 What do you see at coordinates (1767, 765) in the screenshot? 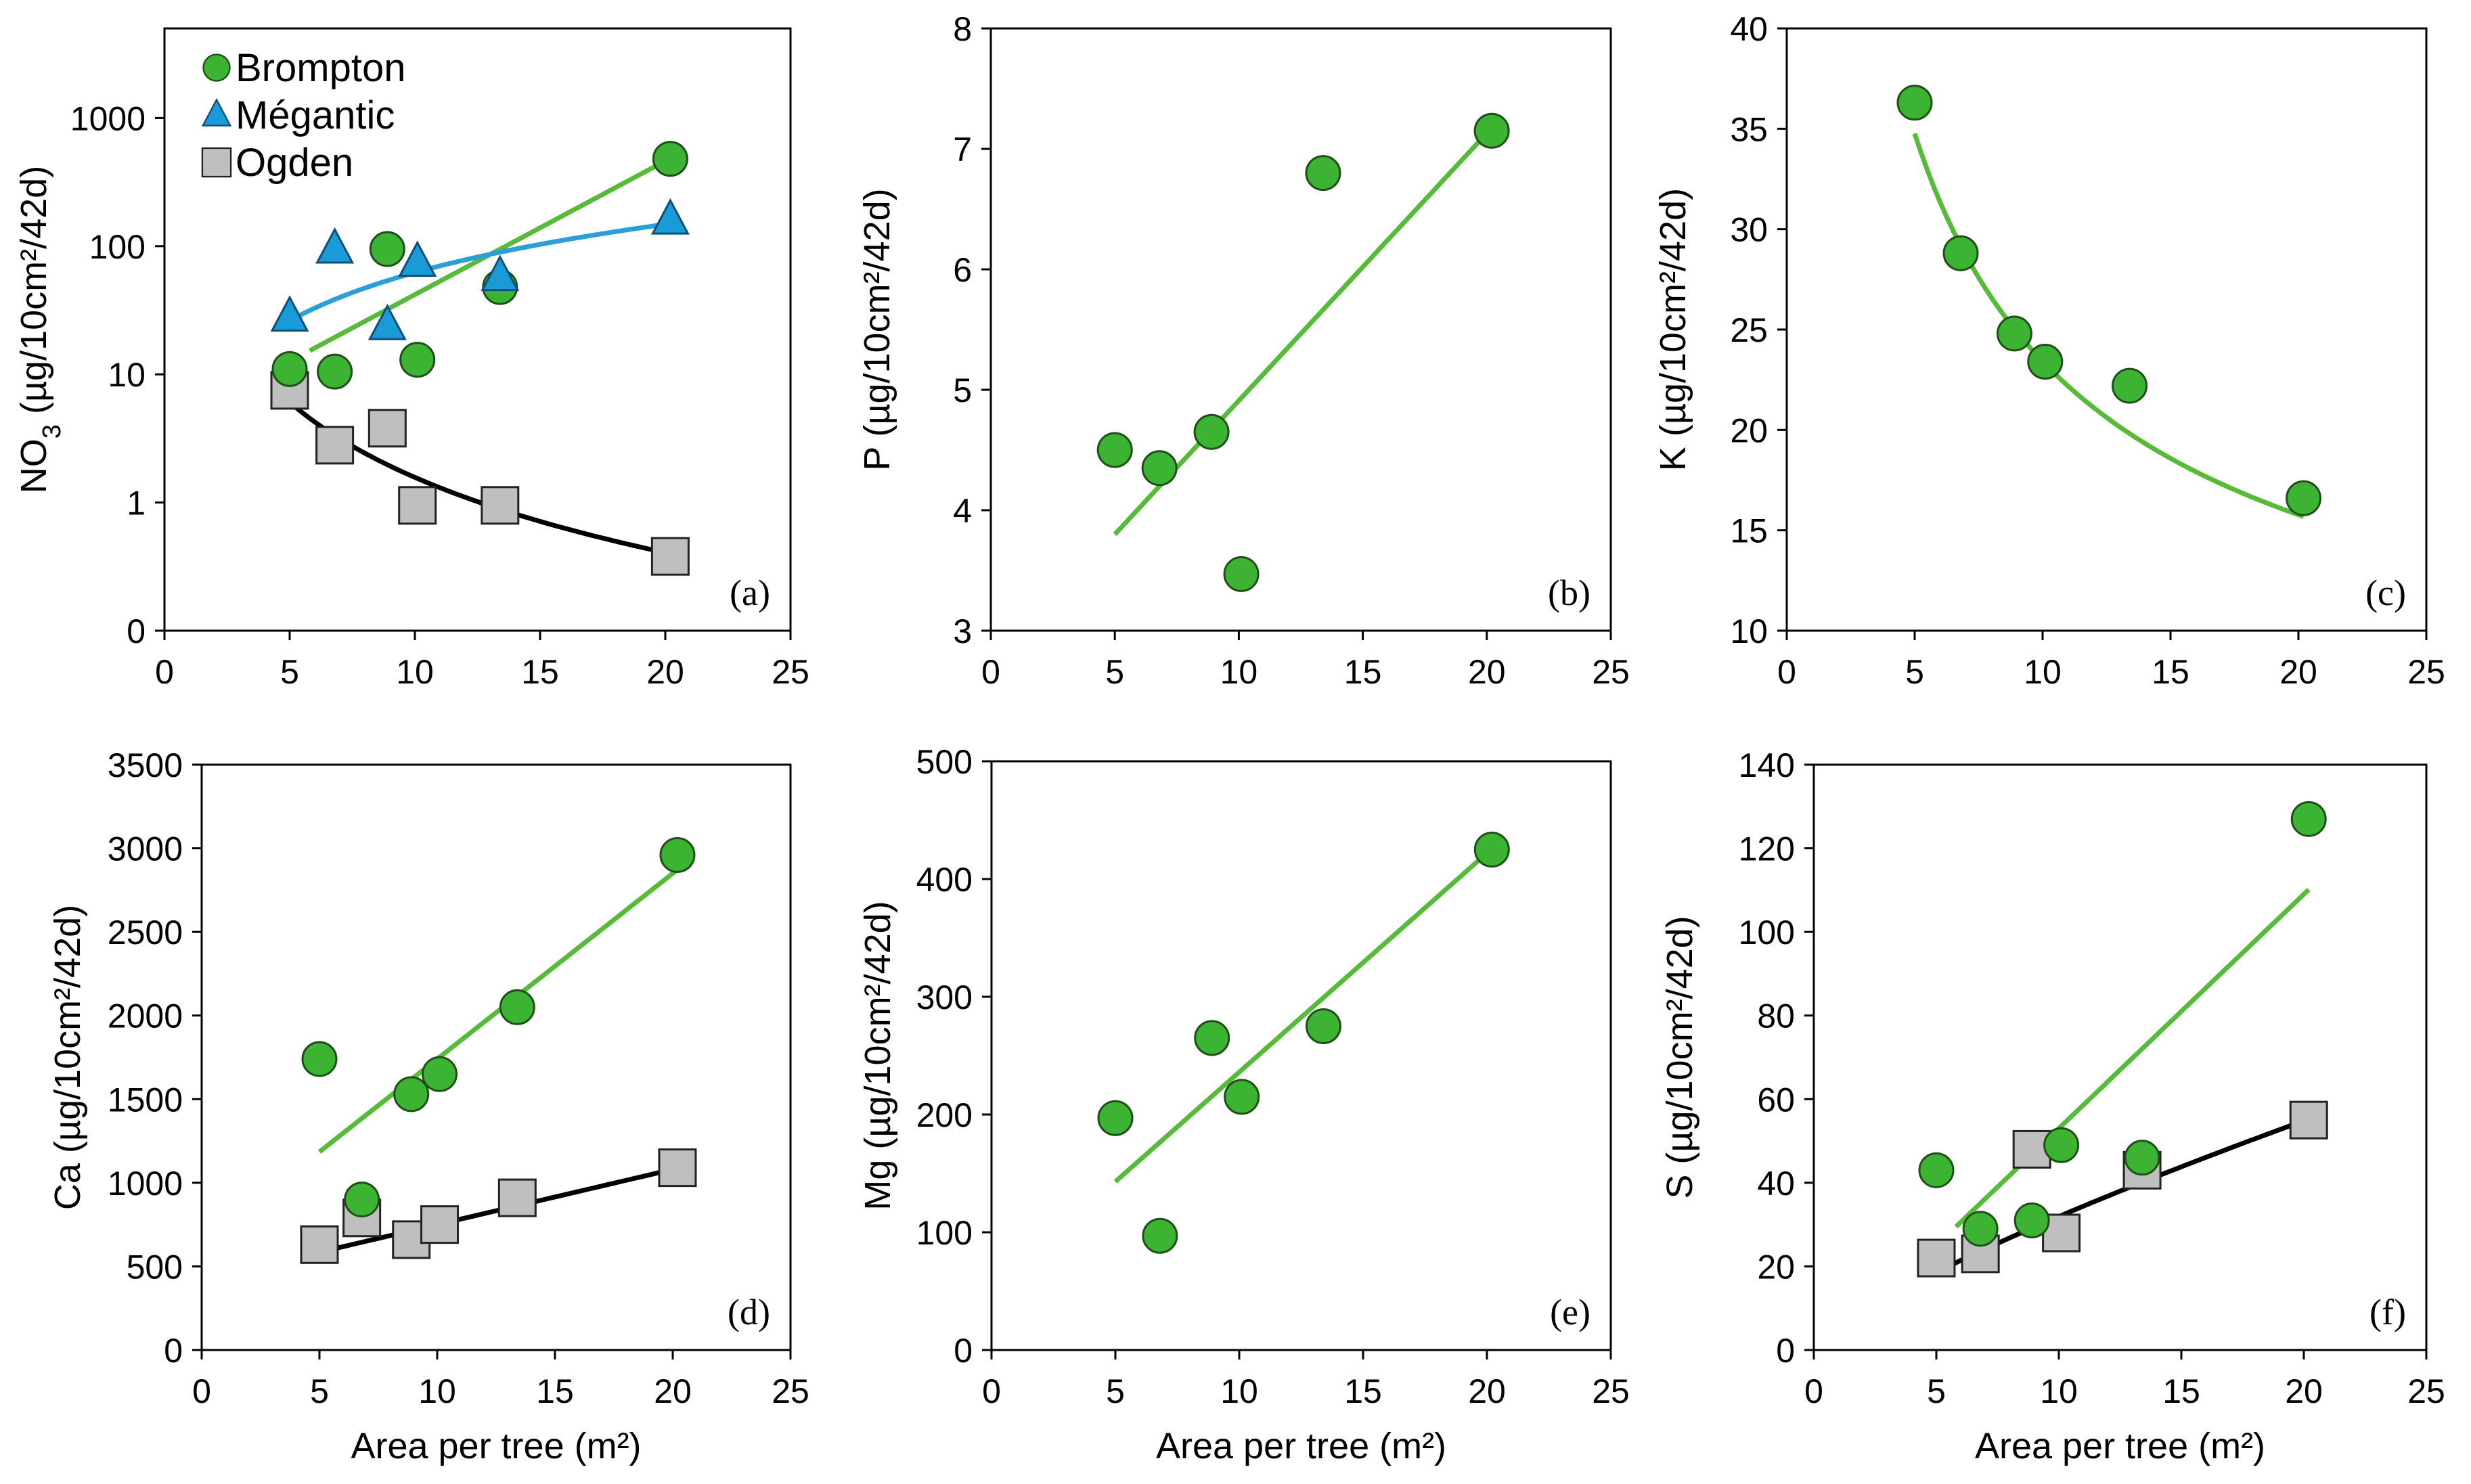
I see `y-tick-label: 140` at bounding box center [1767, 765].